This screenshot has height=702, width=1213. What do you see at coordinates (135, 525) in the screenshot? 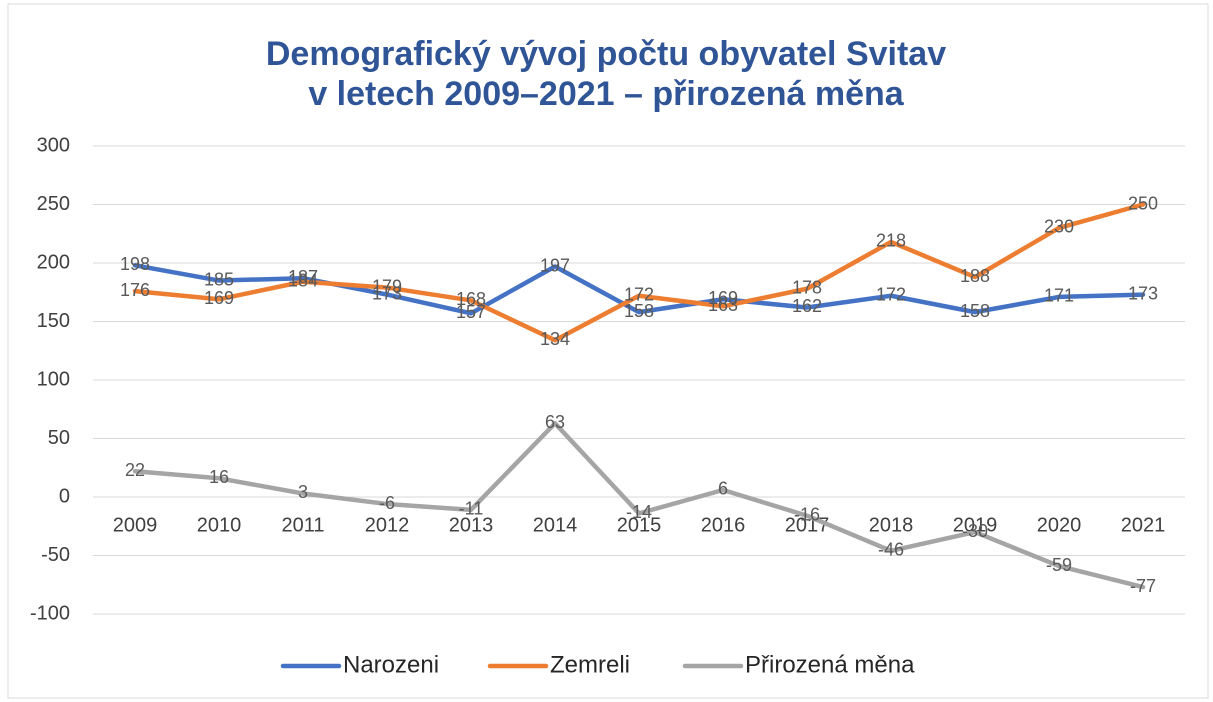
I see `x-tick-label: 2009` at bounding box center [135, 525].